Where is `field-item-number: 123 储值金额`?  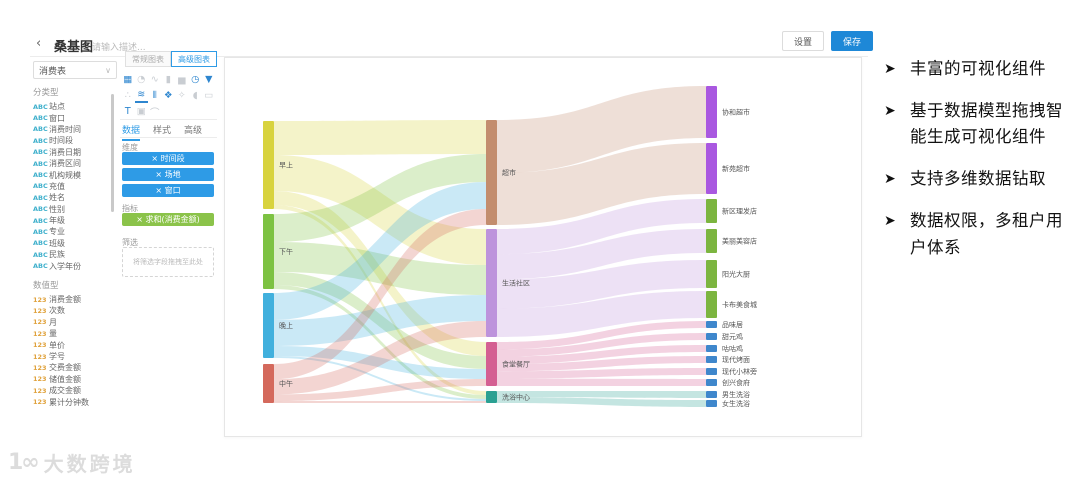
field-item-number: 123 储值金额 is located at coordinates (74, 379).